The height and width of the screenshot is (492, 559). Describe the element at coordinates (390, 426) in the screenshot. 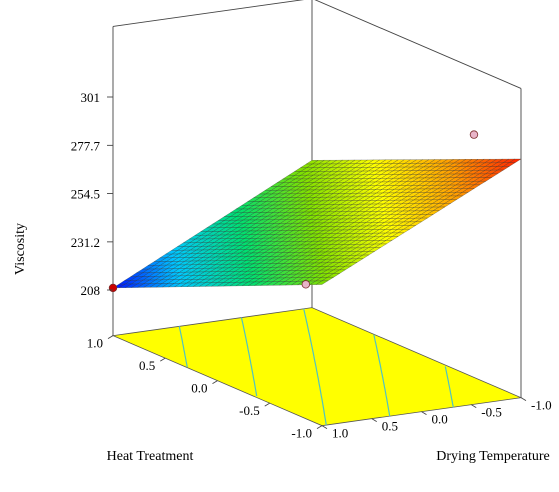

I see `drying-temperature-tick-label: 0.5` at that location.